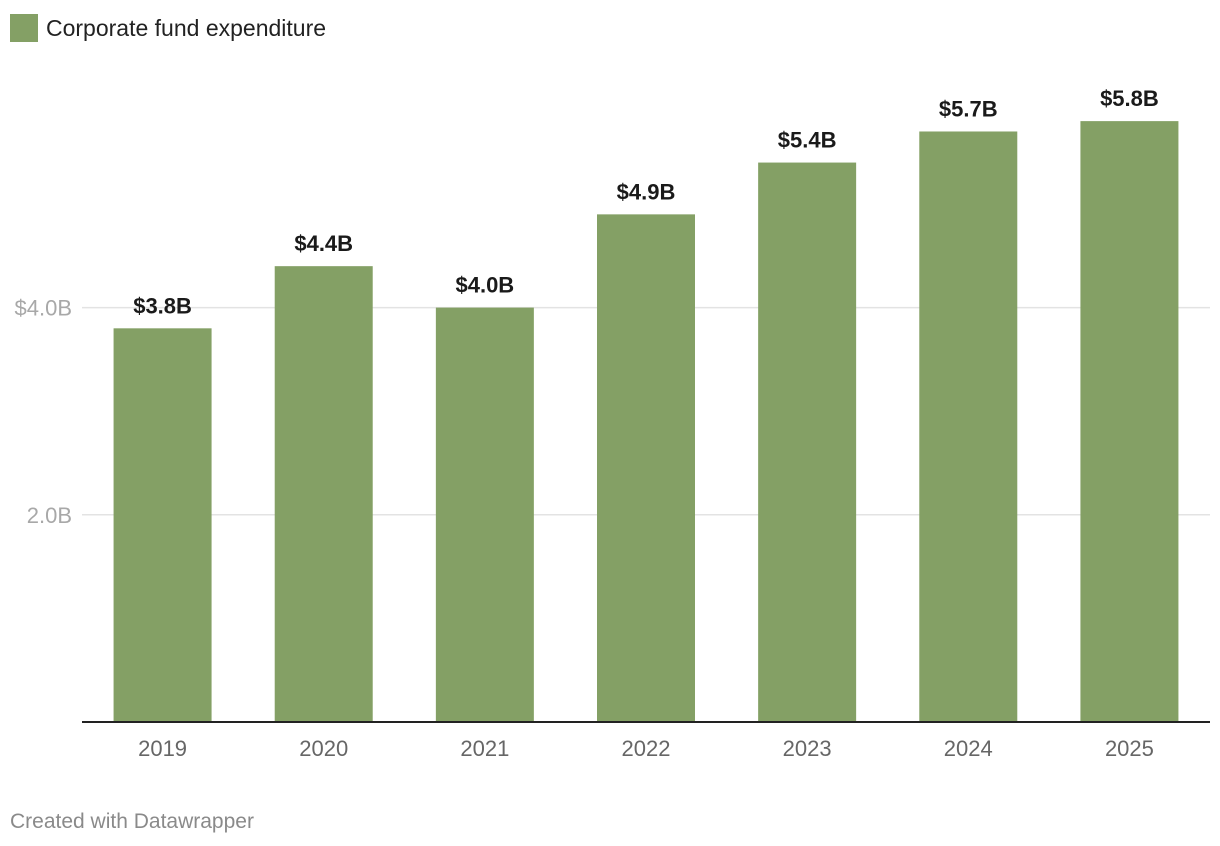 The width and height of the screenshot is (1220, 846). What do you see at coordinates (44, 308) in the screenshot?
I see `y-tick-label: $4.0B` at bounding box center [44, 308].